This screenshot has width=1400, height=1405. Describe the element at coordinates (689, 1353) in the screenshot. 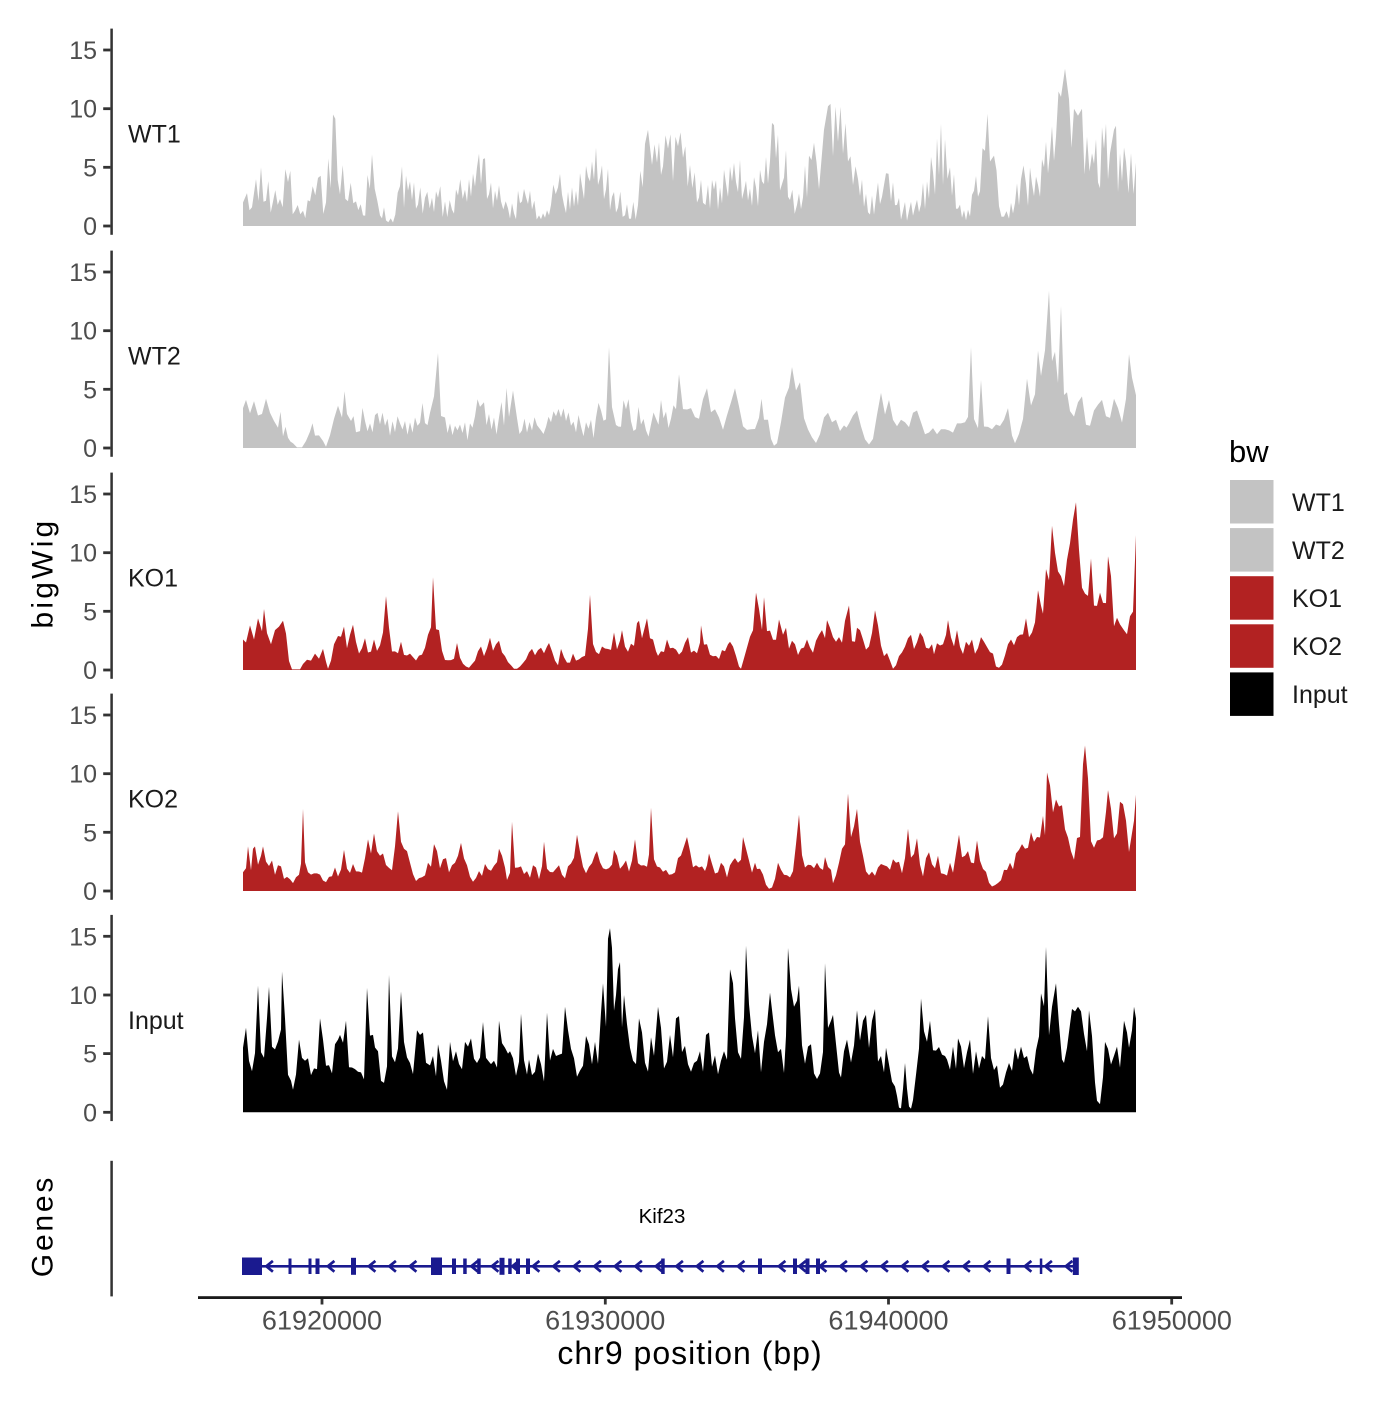

I see `svg-text: chr9 position (bp)` at that location.